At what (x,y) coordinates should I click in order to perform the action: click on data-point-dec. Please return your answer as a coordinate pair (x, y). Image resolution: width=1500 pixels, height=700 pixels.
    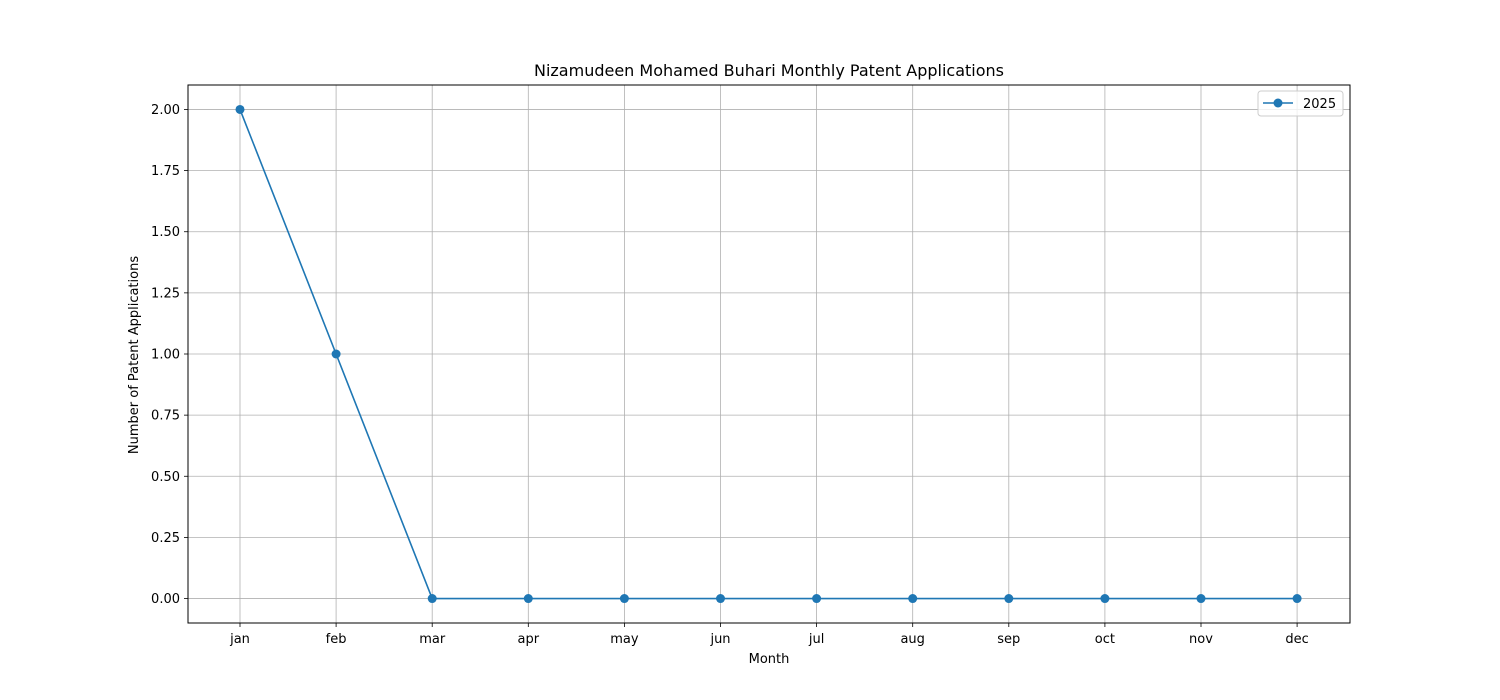
    Looking at the image, I should click on (1297, 598).